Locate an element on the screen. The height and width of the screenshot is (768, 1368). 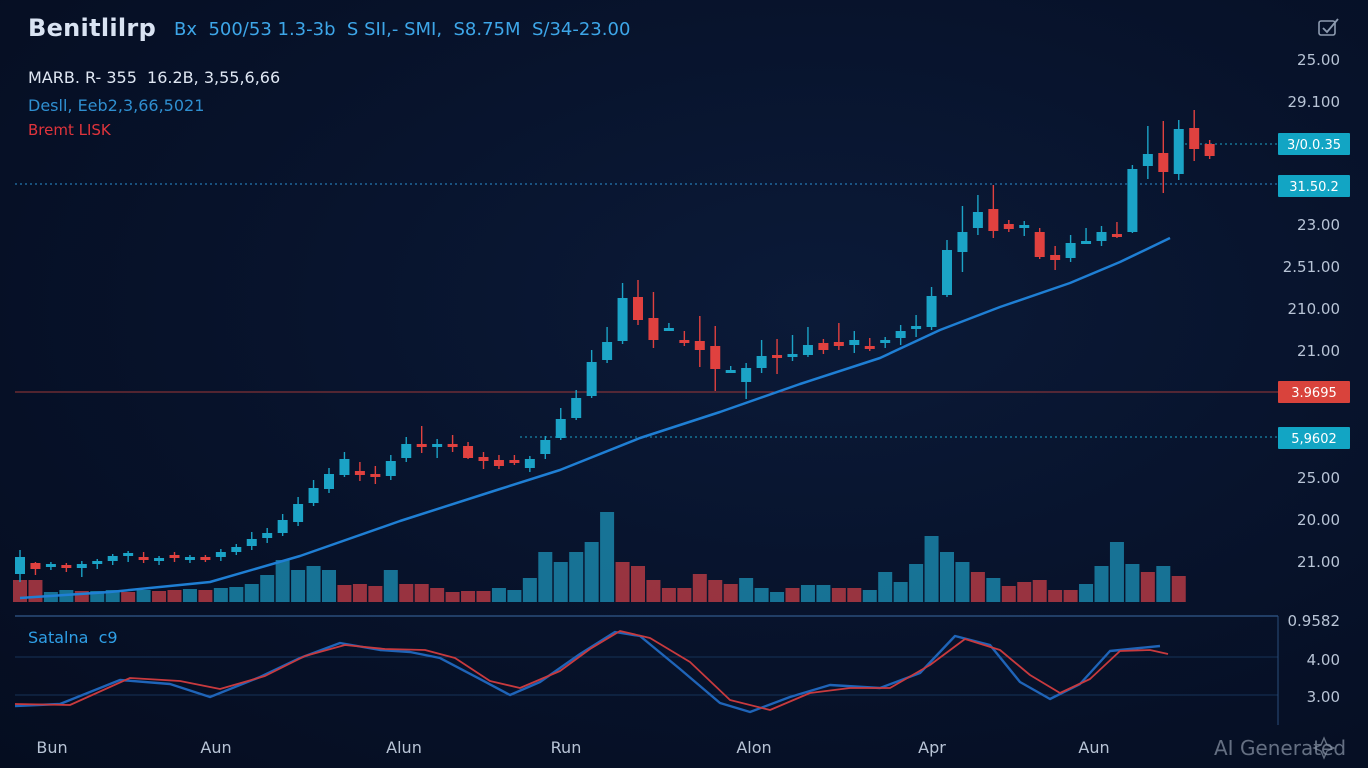
ai-generated-watermark: AI Generated is located at coordinates (1280, 748).